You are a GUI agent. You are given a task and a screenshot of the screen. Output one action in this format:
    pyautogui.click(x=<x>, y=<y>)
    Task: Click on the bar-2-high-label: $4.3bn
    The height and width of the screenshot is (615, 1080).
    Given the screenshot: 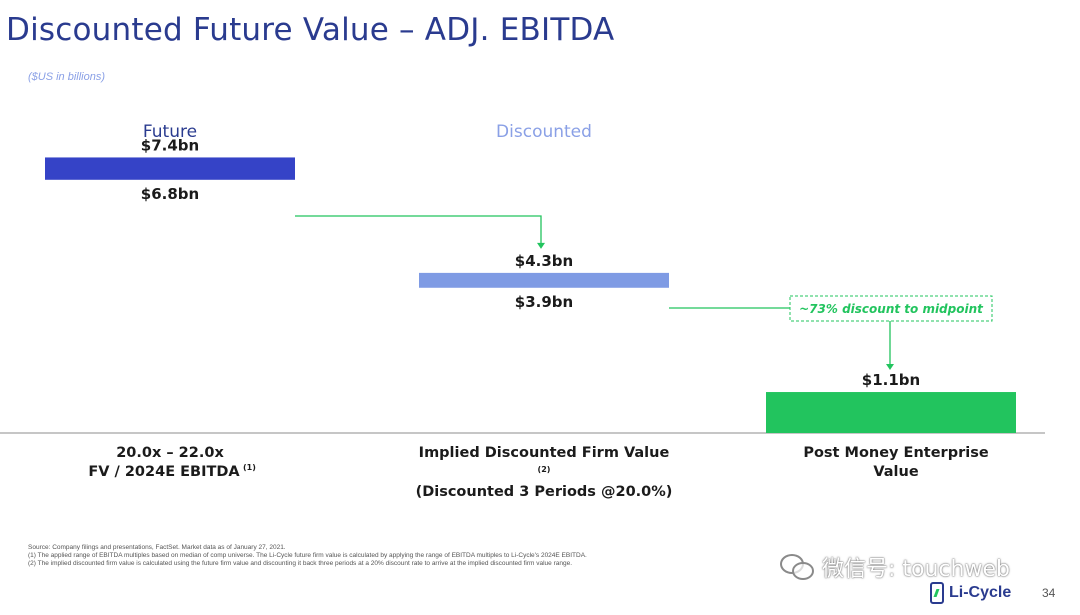 What is the action you would take?
    pyautogui.click(x=544, y=261)
    